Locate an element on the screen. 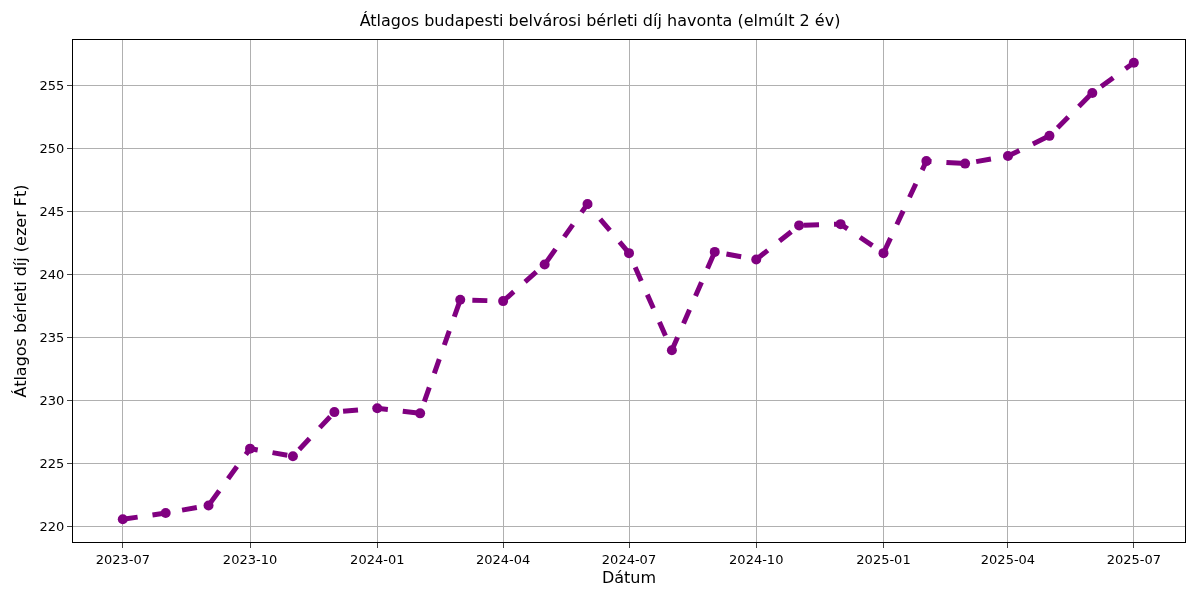 The height and width of the screenshot is (600, 1200). y-tick-label: 250 is located at coordinates (52, 149).